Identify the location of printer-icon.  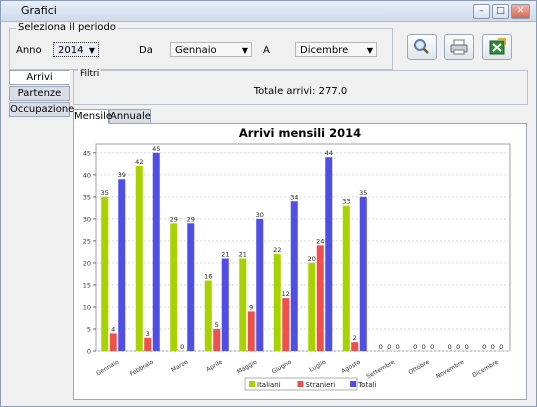
(459, 47).